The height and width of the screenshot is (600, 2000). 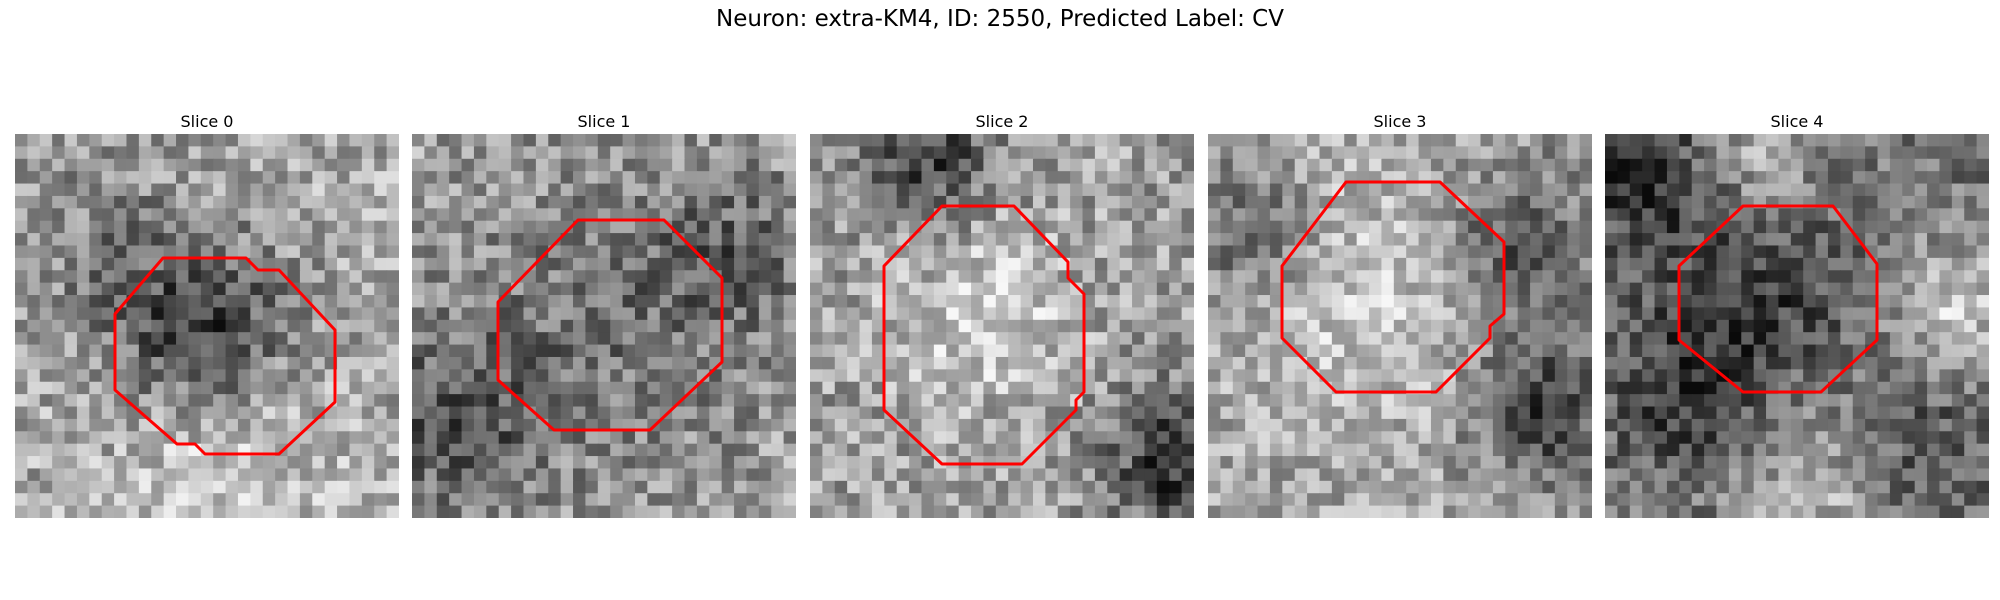 What do you see at coordinates (207, 121) in the screenshot?
I see `slice-title: Slice 0` at bounding box center [207, 121].